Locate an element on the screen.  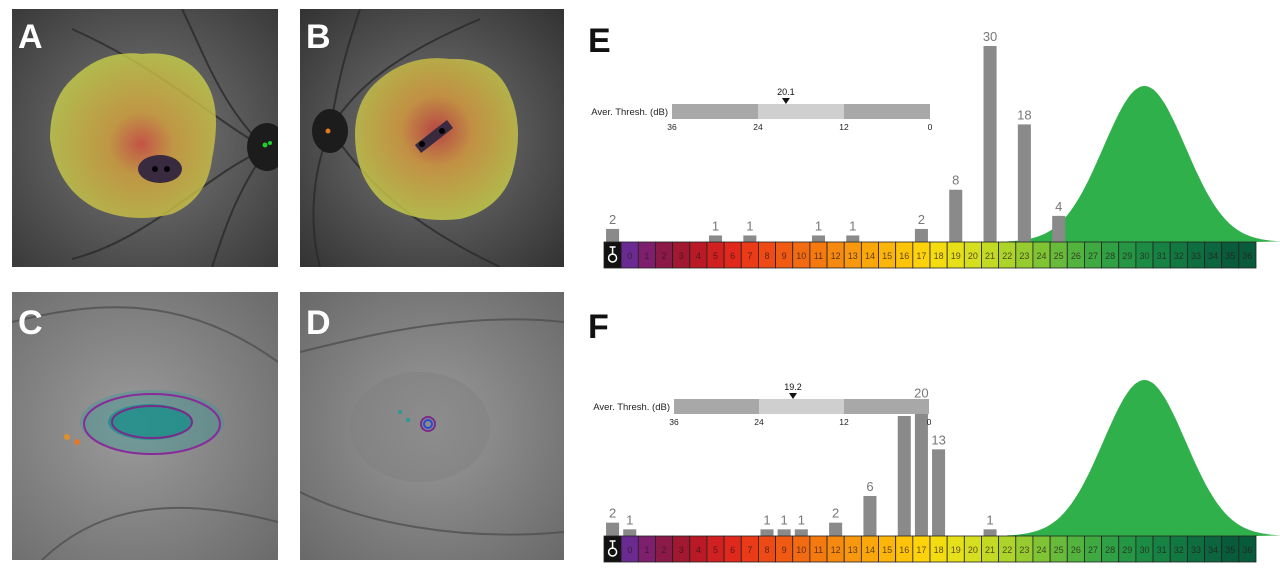
scale-tick-label: 24 is located at coordinates (1042, 550).